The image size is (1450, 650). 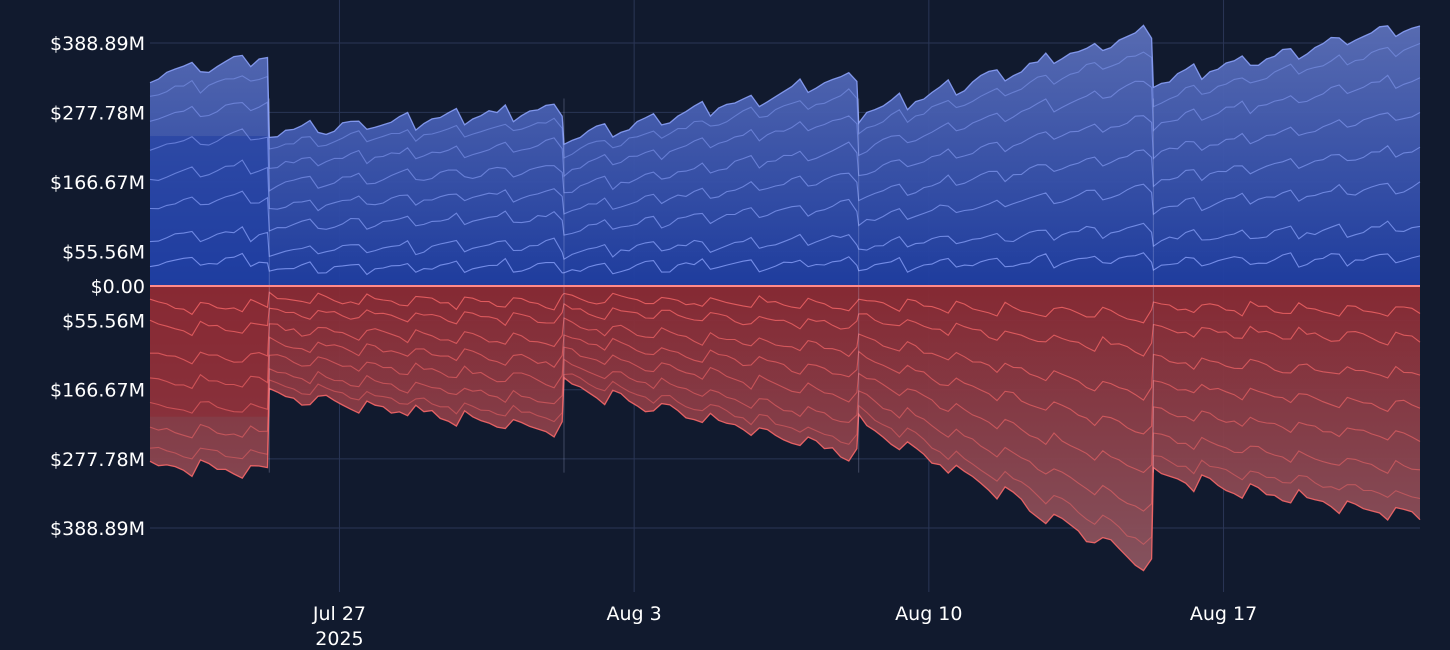 I want to click on y-tick-label: $0.00, so click(x=118, y=287).